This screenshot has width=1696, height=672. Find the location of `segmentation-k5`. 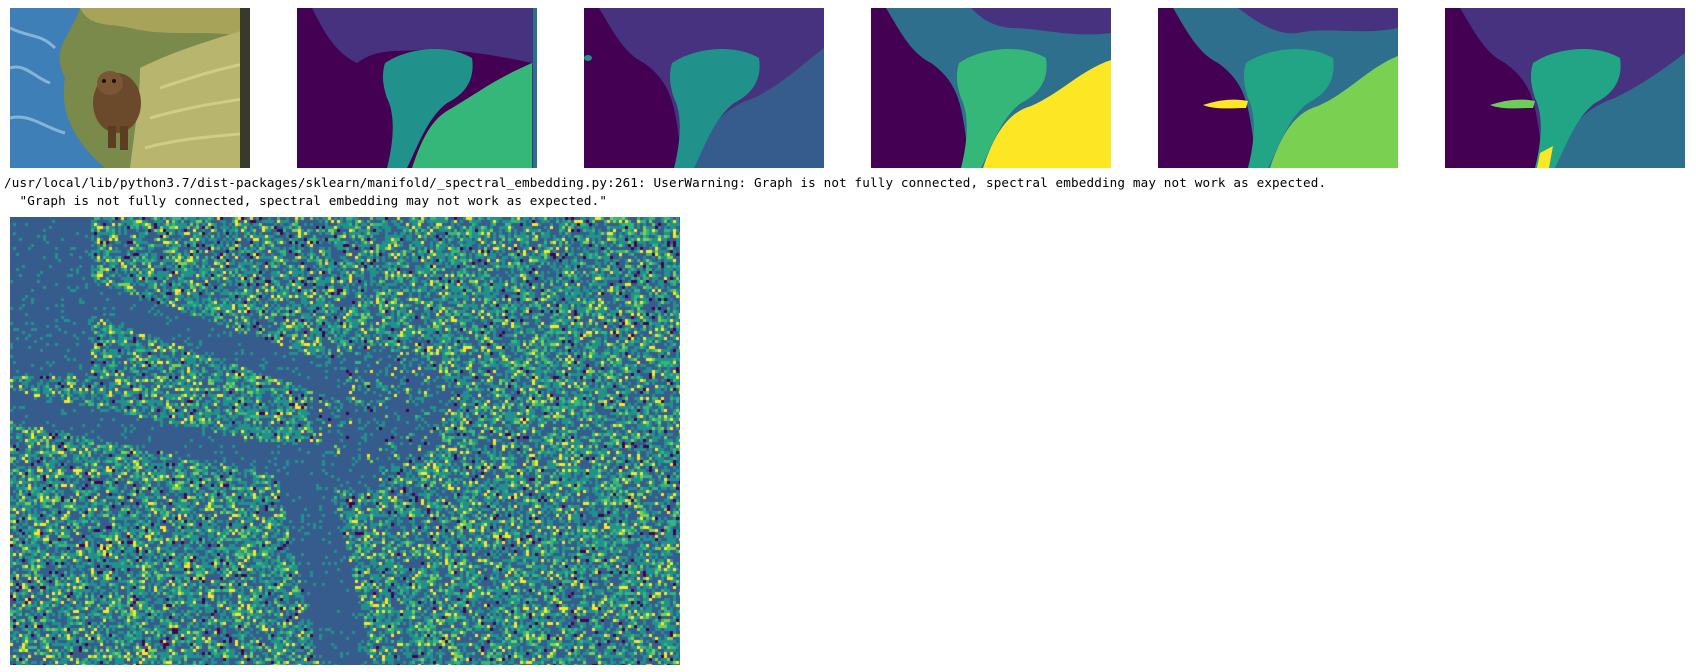

segmentation-k5 is located at coordinates (704, 88).